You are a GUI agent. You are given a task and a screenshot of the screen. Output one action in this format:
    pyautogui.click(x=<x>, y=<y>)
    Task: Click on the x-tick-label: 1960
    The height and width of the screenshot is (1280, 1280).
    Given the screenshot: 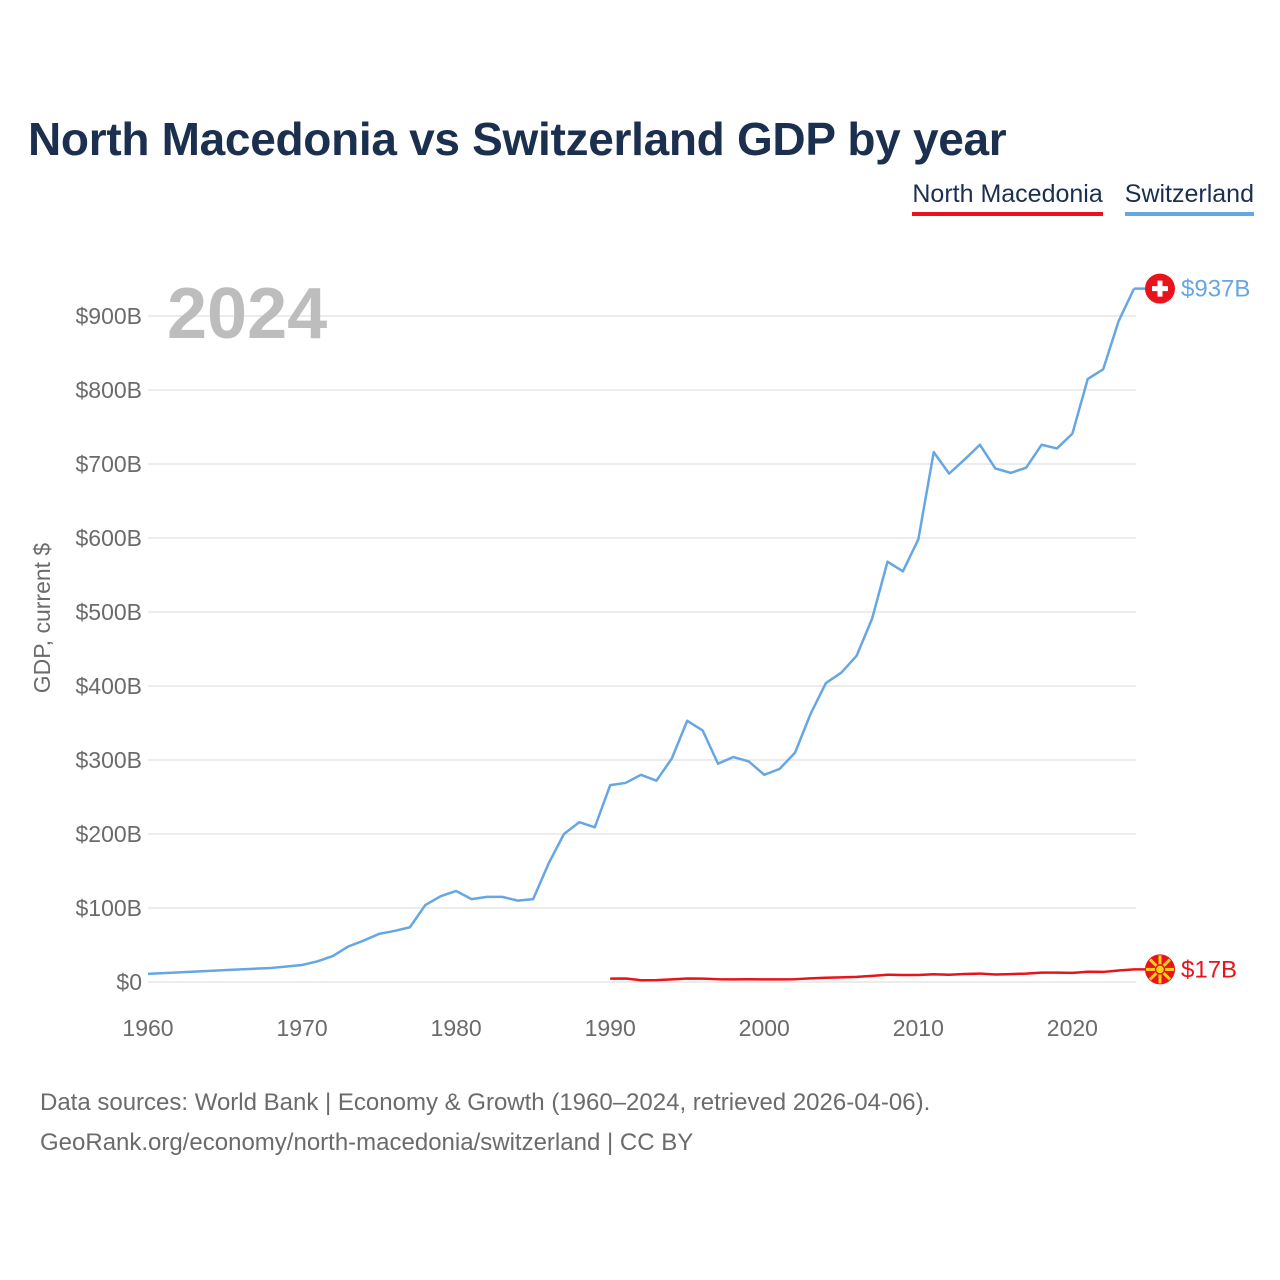 What is the action you would take?
    pyautogui.click(x=147, y=1028)
    